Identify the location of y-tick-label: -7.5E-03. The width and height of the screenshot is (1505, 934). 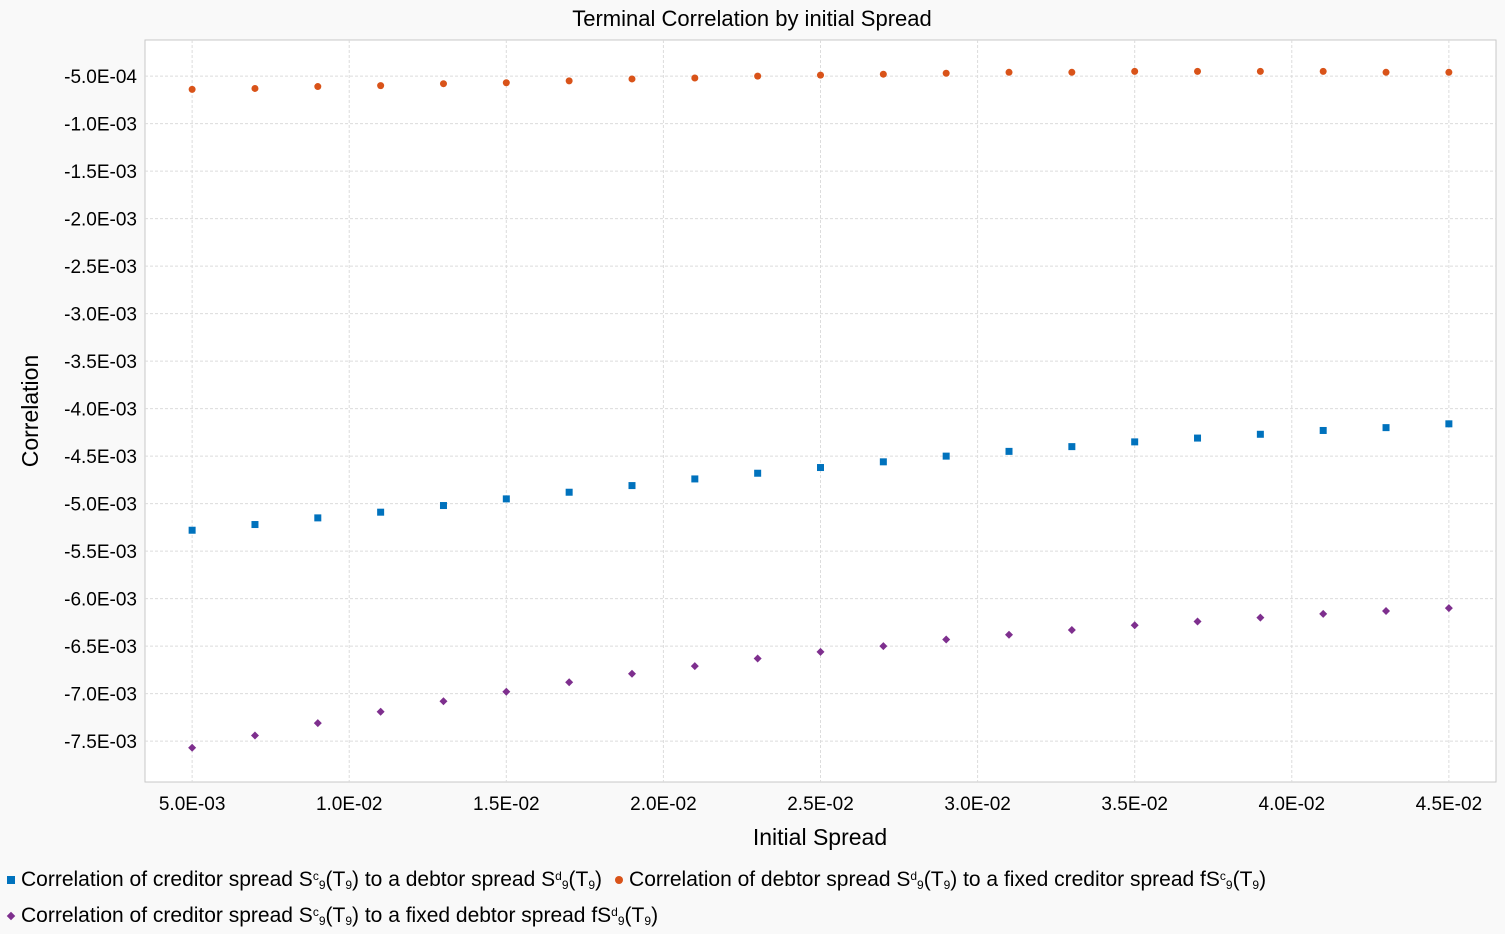
(100, 742).